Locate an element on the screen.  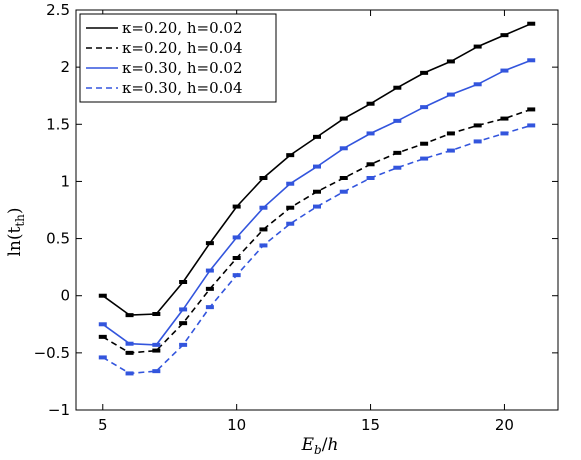
legend-entry: κ=0.30, h=0.02 is located at coordinates (182, 68).